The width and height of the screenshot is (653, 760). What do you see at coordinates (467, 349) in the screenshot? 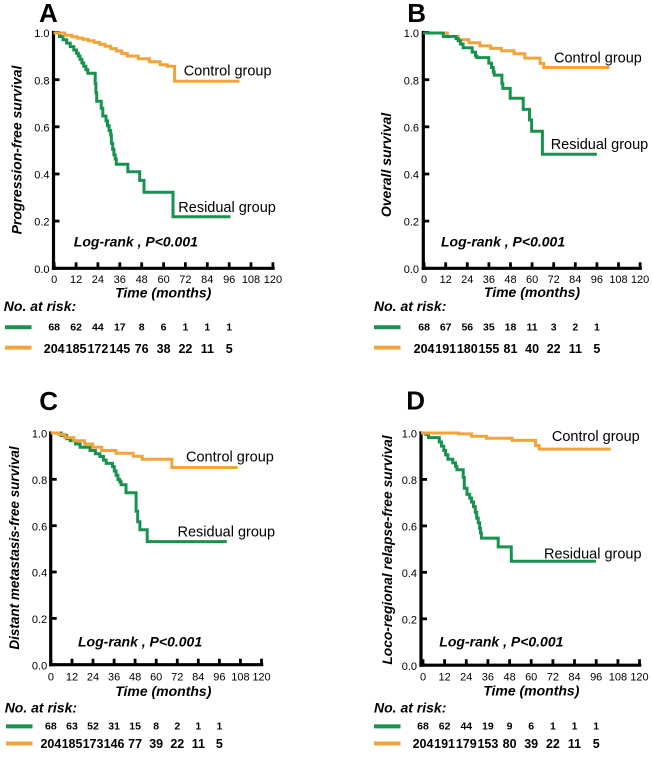
I see `svg-text: 180` at bounding box center [467, 349].